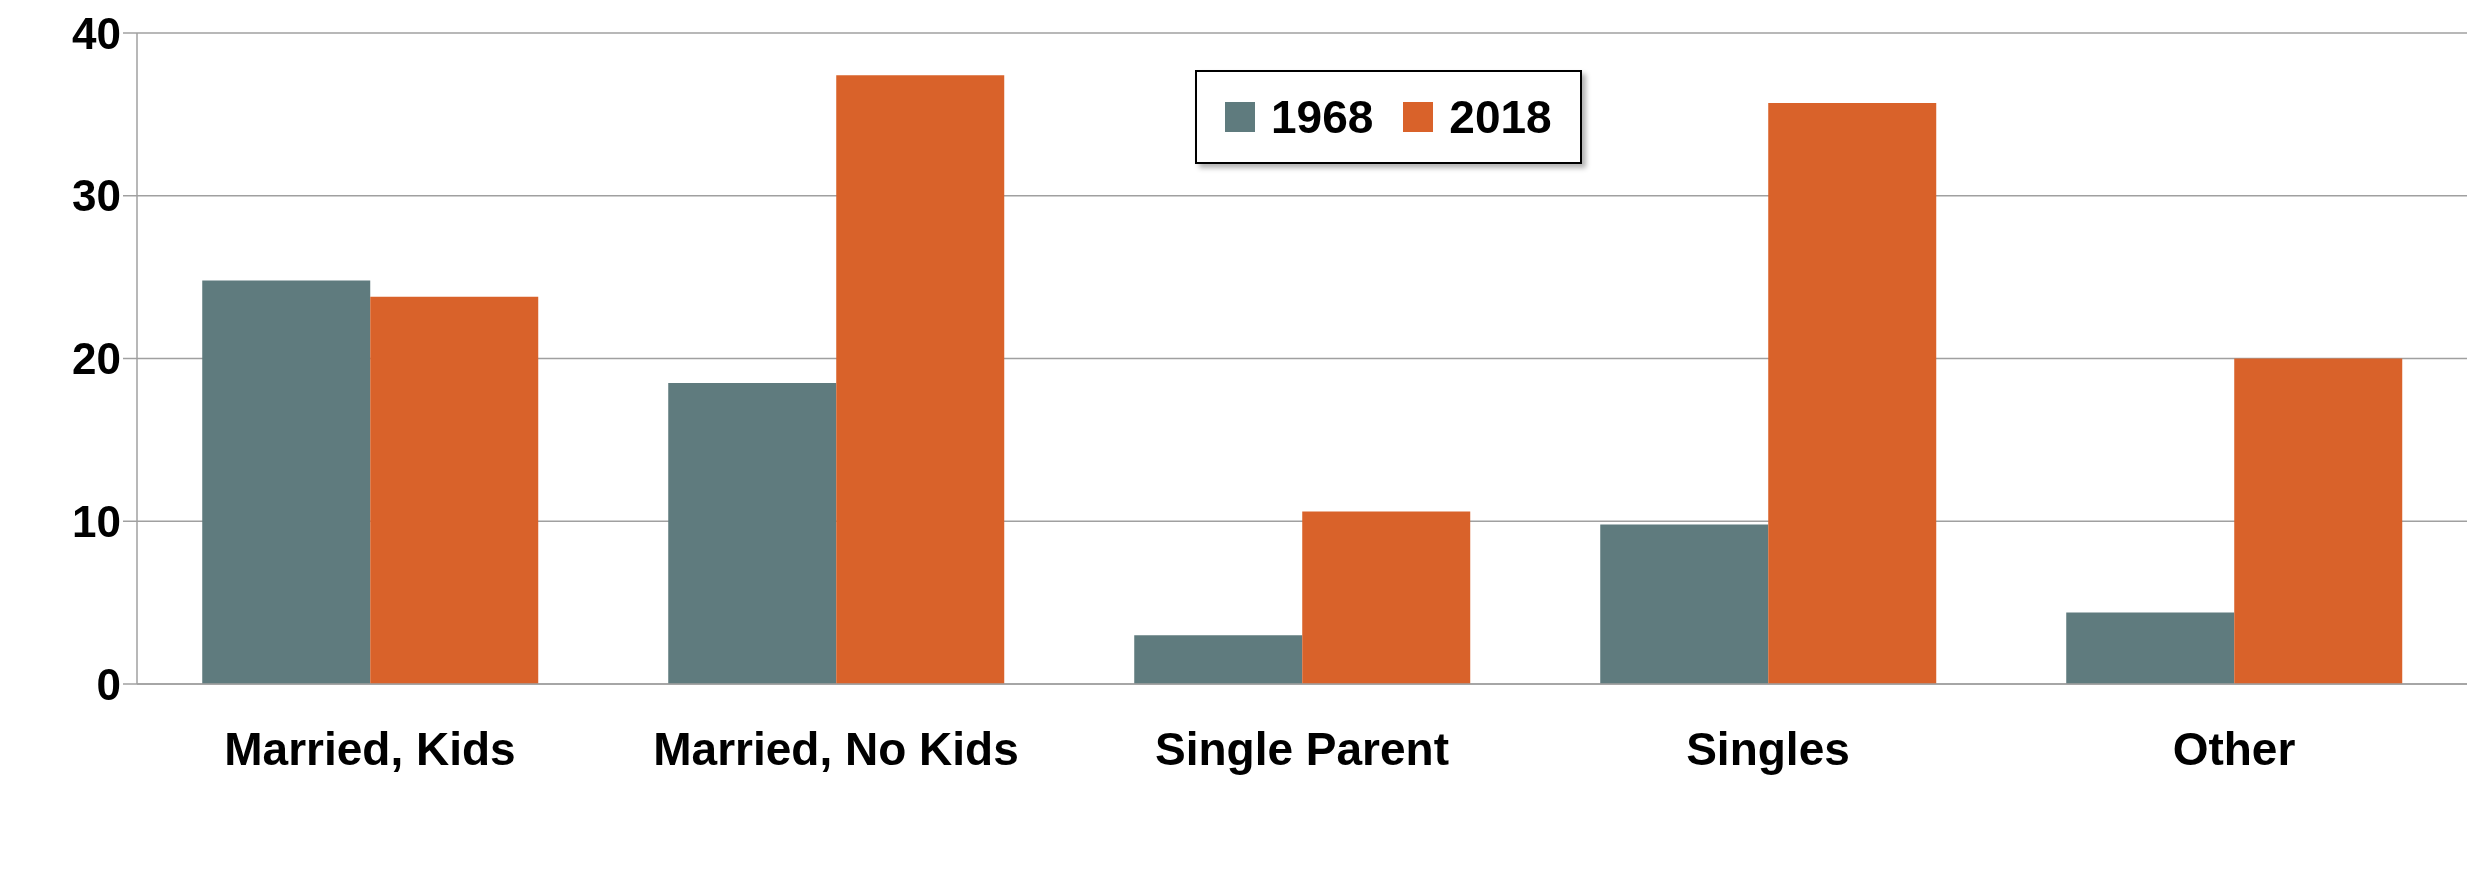  What do you see at coordinates (1302, 748) in the screenshot?
I see `x-tick-label: Single Parent` at bounding box center [1302, 748].